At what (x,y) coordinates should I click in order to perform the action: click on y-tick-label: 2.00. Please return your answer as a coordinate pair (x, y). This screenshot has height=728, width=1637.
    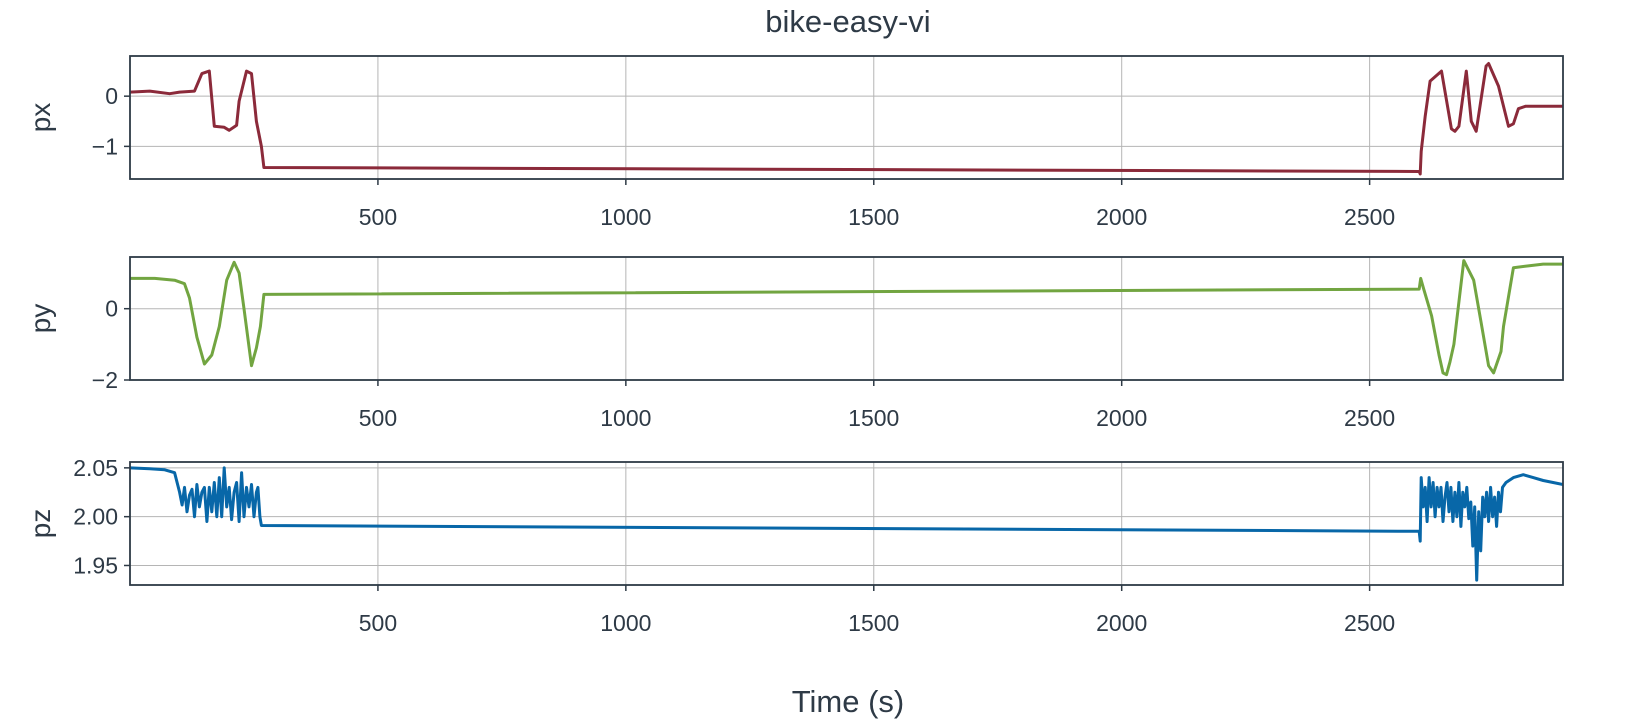
    Looking at the image, I should click on (95, 517).